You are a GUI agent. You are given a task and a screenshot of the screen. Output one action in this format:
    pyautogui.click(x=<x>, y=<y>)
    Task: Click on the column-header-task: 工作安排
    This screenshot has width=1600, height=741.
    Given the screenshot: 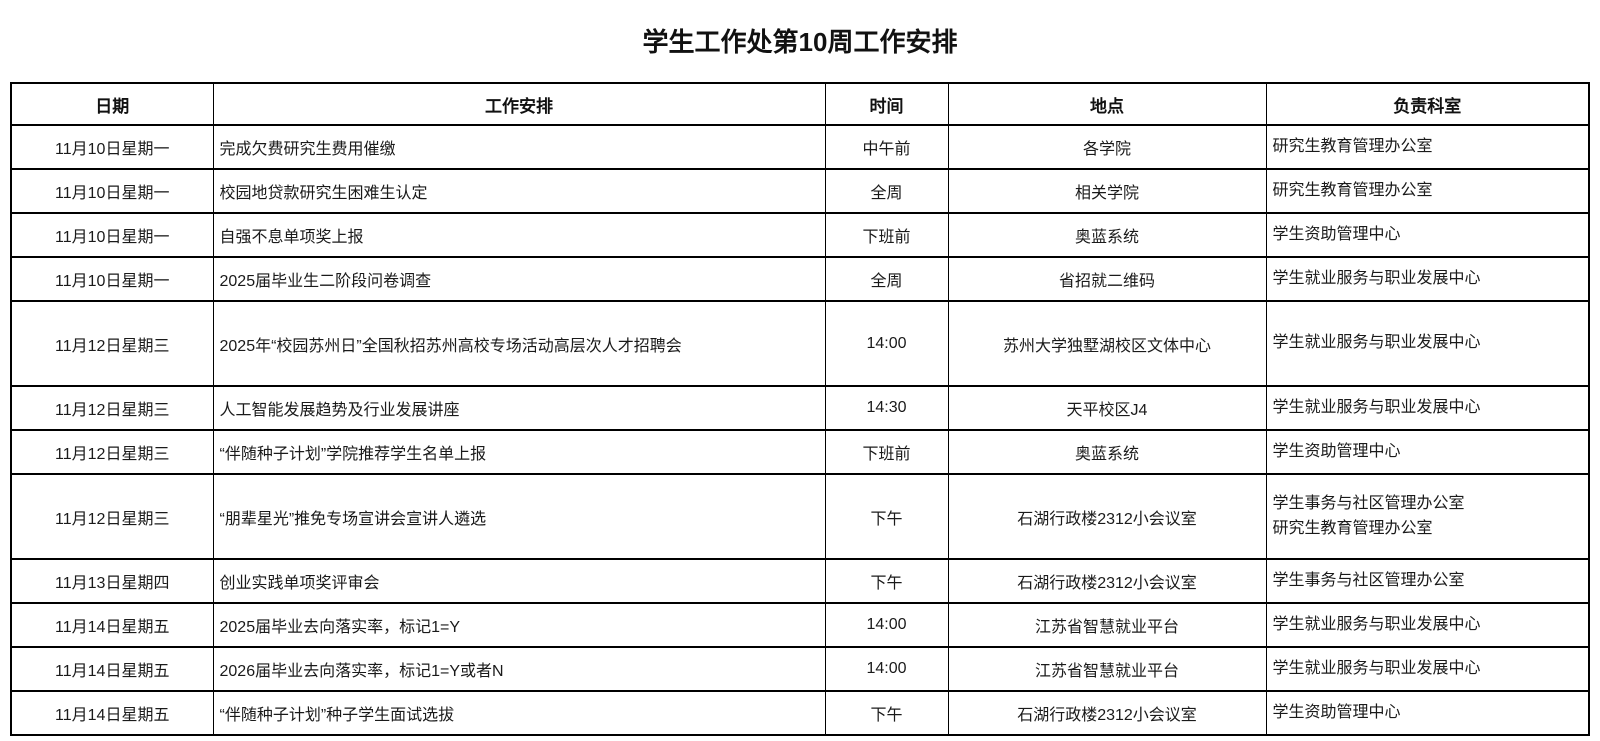 What is the action you would take?
    pyautogui.click(x=519, y=104)
    